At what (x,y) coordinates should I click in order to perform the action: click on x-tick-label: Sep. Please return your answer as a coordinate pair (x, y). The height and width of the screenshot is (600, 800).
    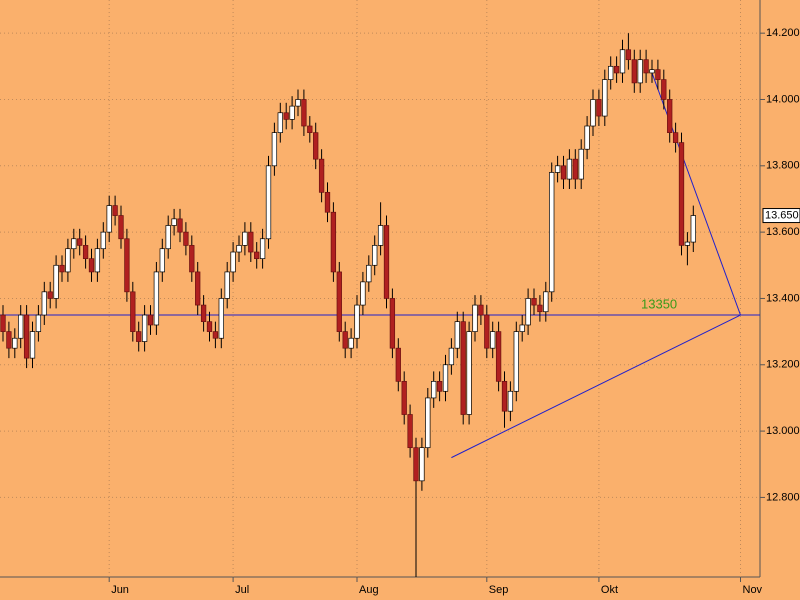
    Looking at the image, I should click on (499, 590).